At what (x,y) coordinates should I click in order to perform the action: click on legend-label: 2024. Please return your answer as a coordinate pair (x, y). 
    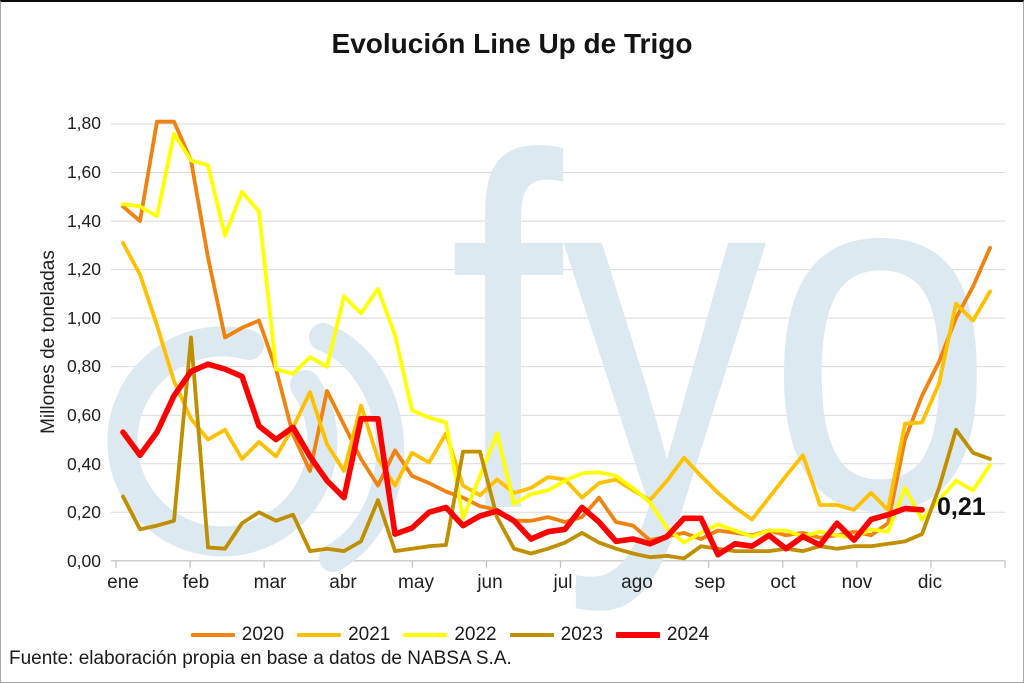
    Looking at the image, I should click on (688, 634).